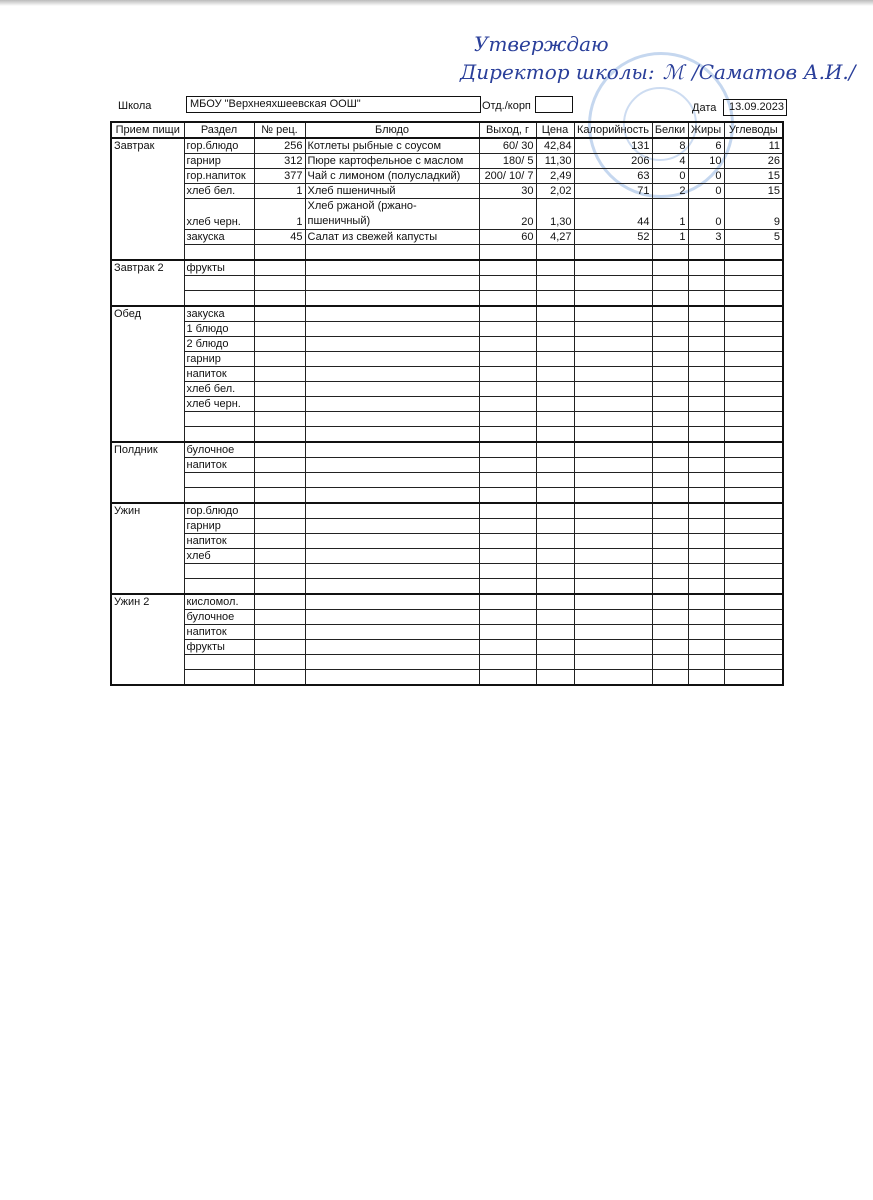 This screenshot has width=873, height=1200. What do you see at coordinates (755, 107) in the screenshot?
I see `date-field: 13.09.2023` at bounding box center [755, 107].